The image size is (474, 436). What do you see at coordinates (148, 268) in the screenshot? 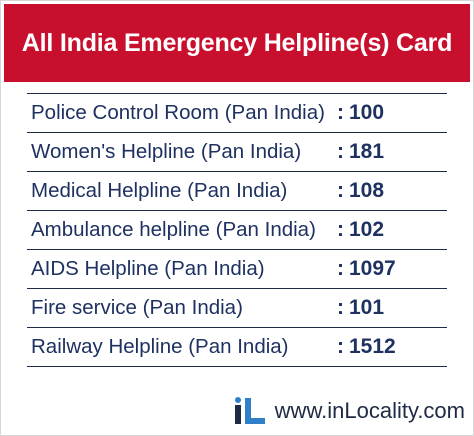
I see `helpline-name: AIDS Helpline (Pan India)` at bounding box center [148, 268].